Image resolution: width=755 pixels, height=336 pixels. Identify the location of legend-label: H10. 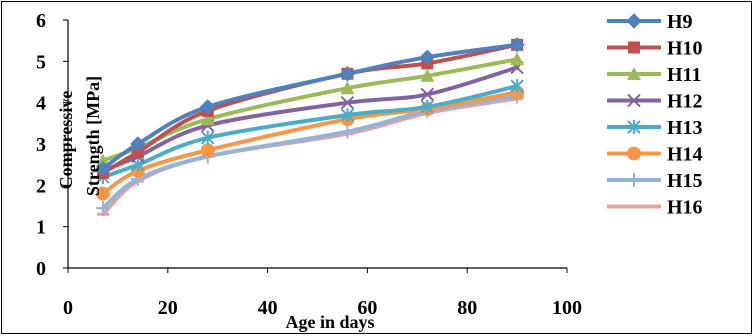
(685, 49).